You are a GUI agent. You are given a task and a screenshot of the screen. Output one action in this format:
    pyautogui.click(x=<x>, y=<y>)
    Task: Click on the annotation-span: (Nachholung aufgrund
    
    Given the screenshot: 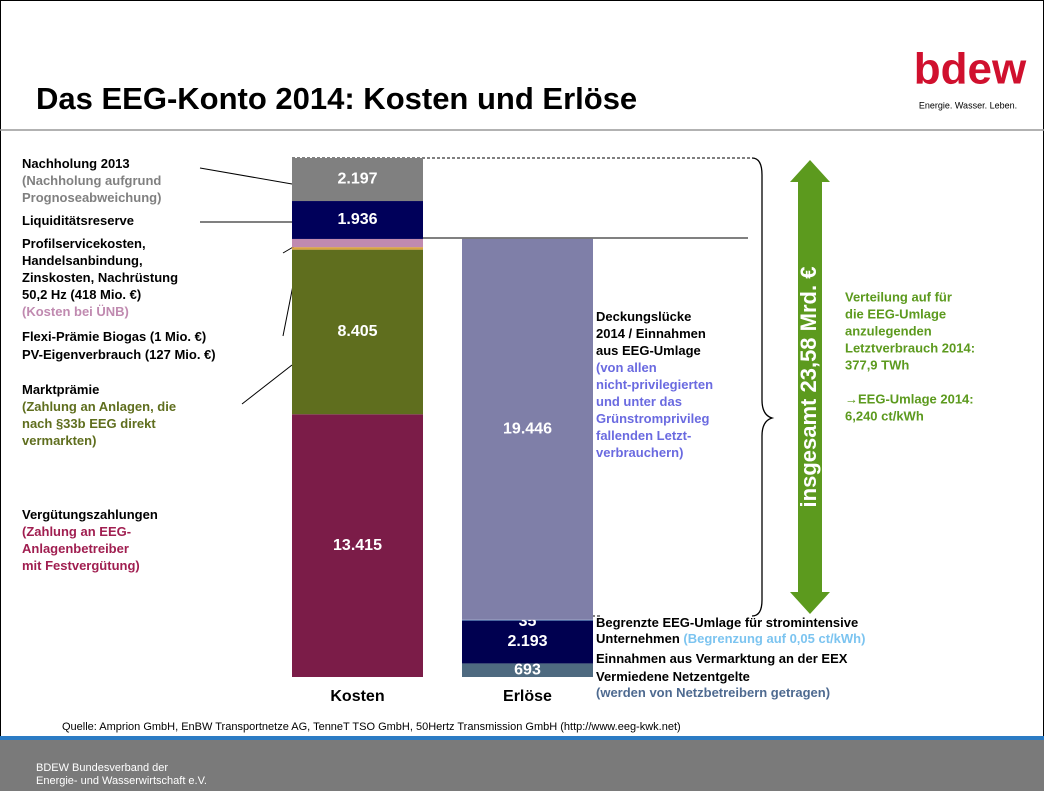 What is the action you would take?
    pyautogui.click(x=91, y=180)
    